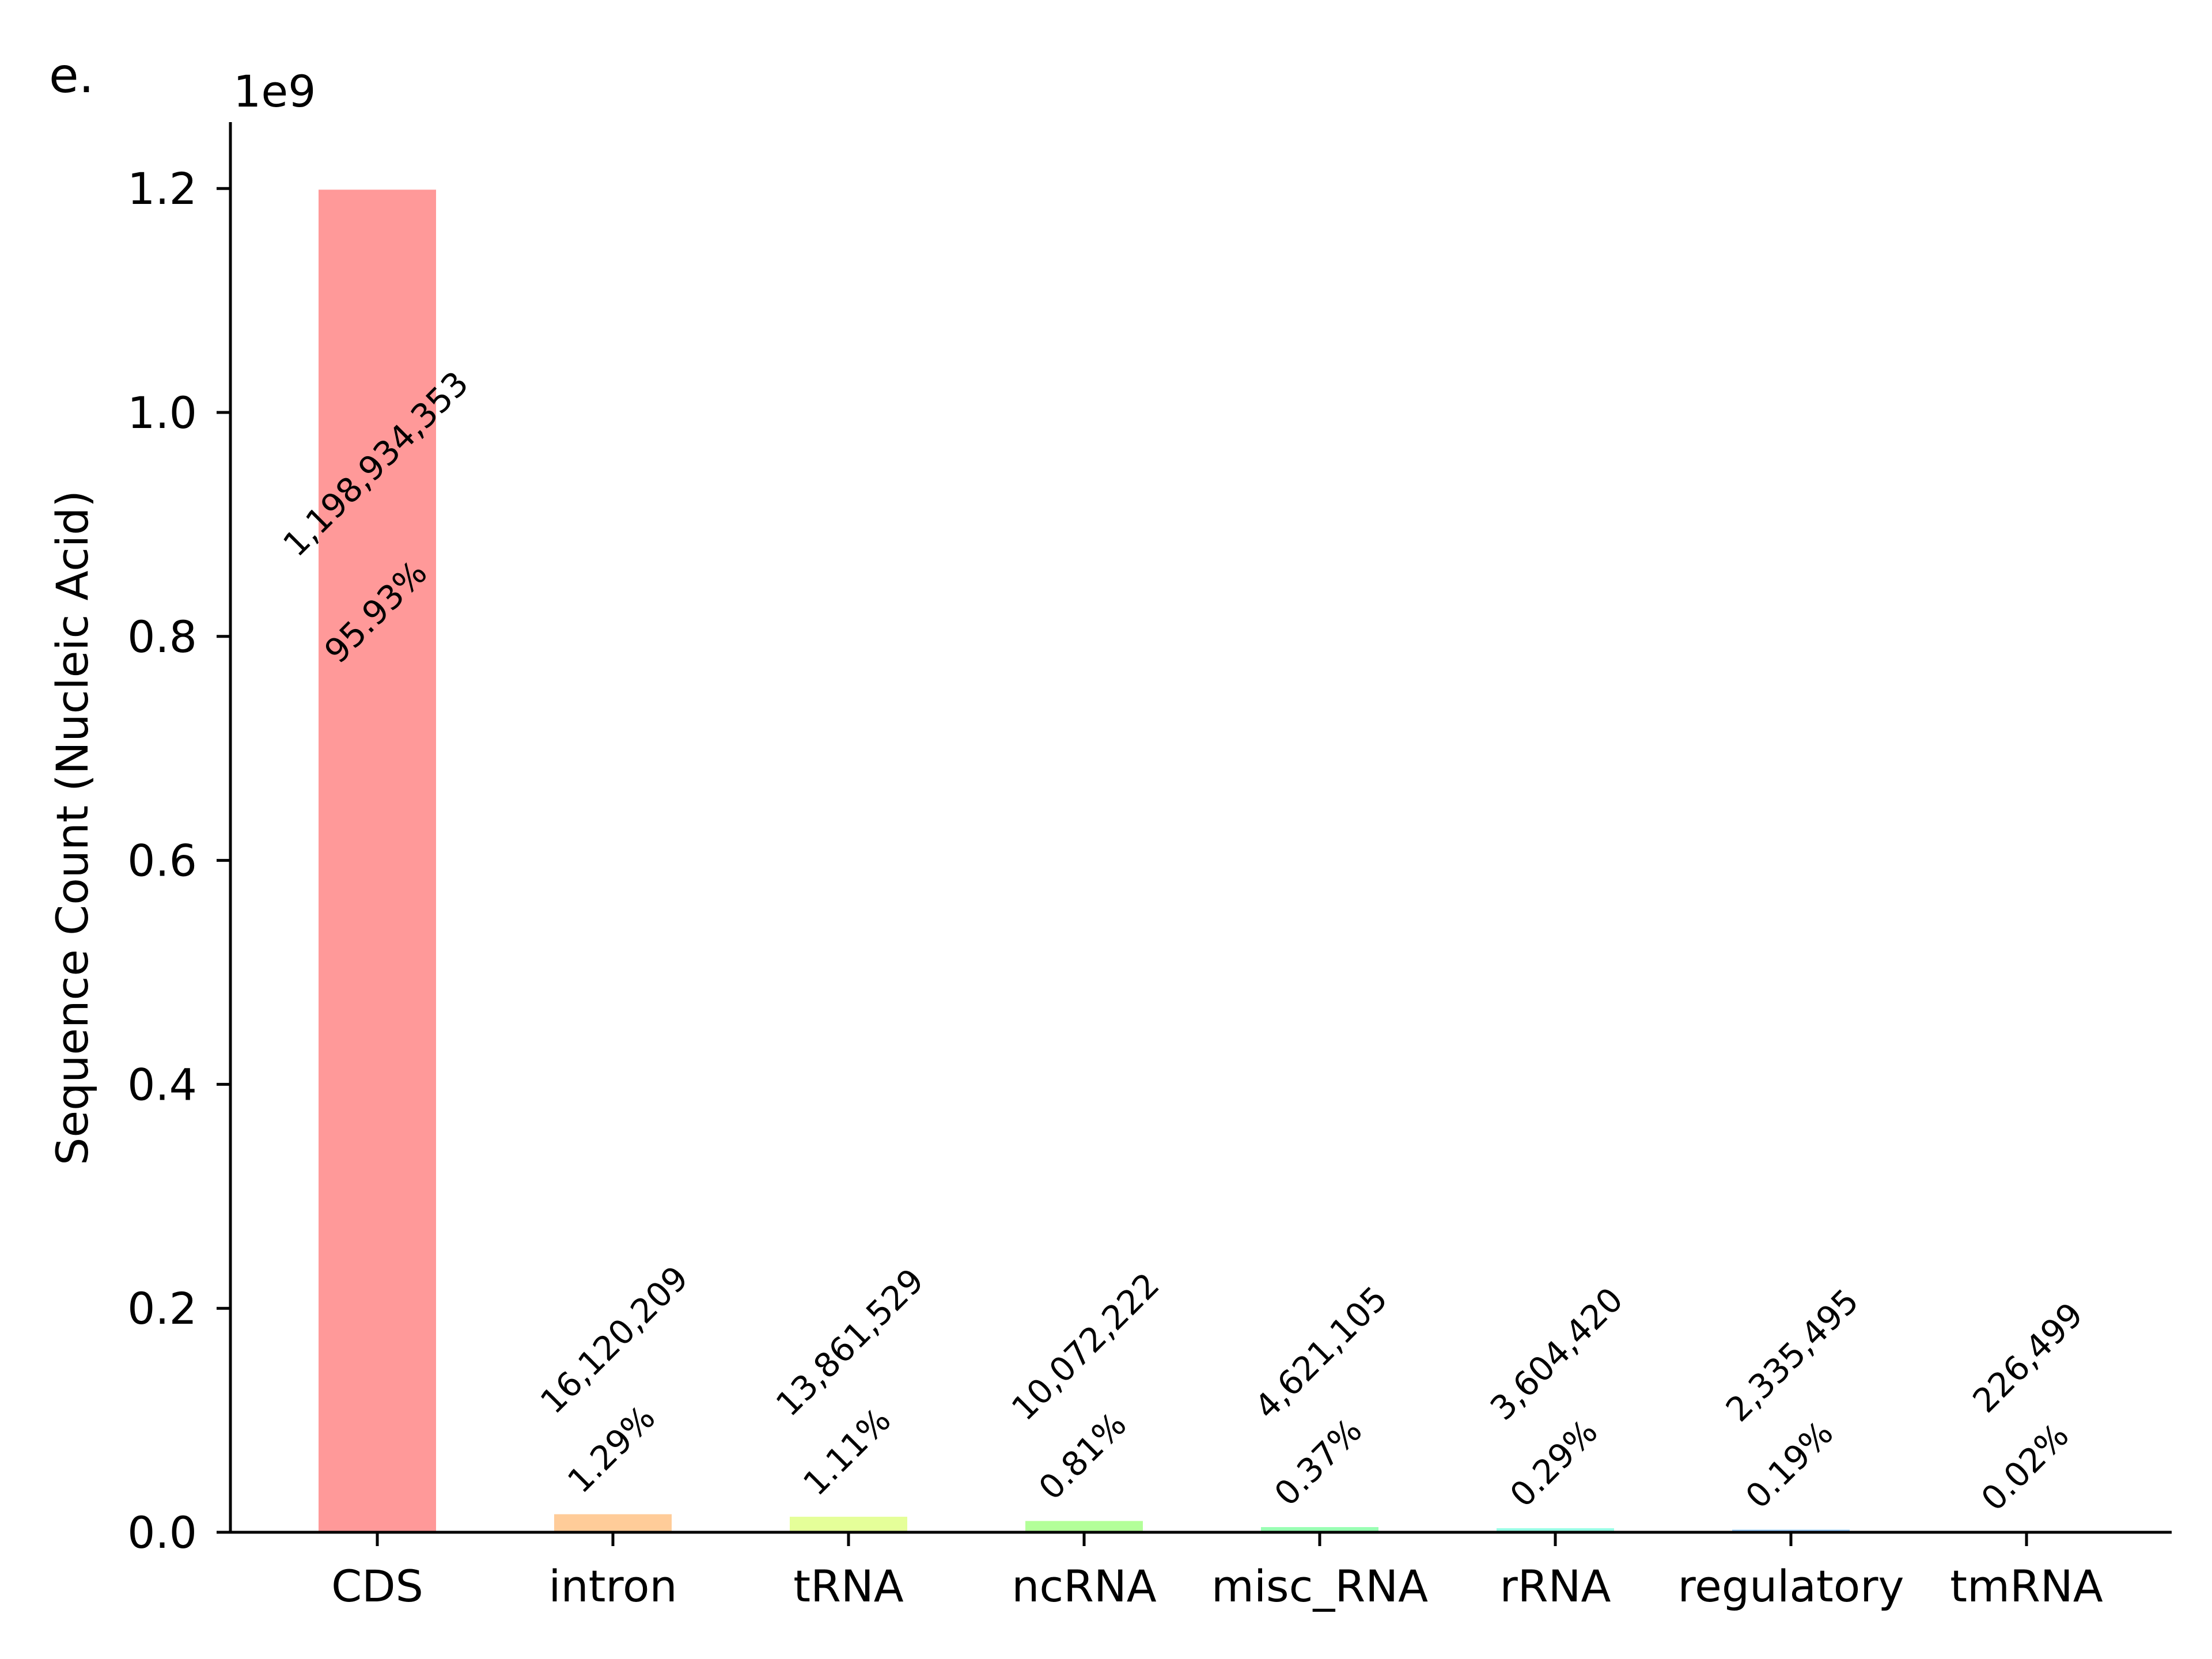 The height and width of the screenshot is (1659, 2212). Describe the element at coordinates (162, 412) in the screenshot. I see `y-tick-label: 1.0` at that location.